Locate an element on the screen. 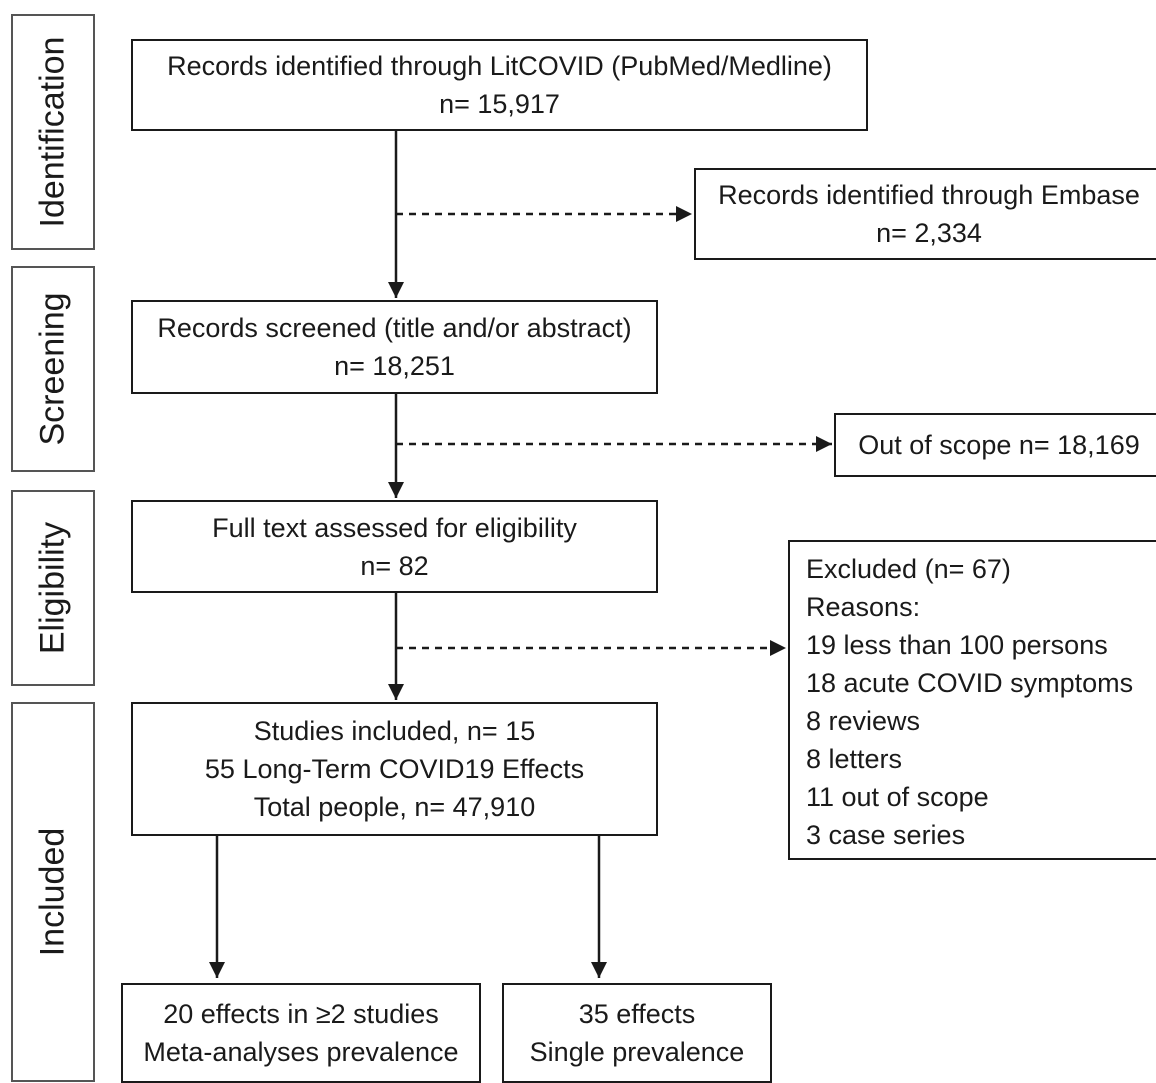 This screenshot has height=1083, width=1156. phase-screening: Screening is located at coordinates (53, 369).